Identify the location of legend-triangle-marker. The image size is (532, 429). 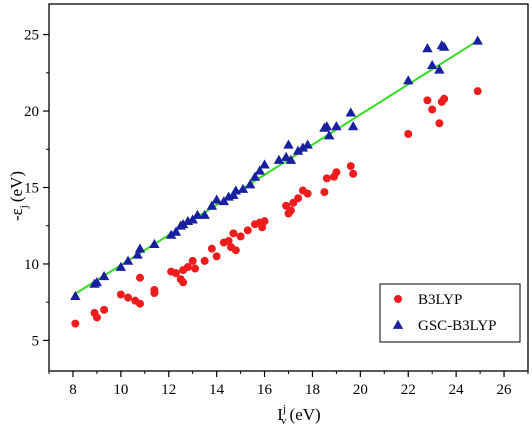
(398, 324).